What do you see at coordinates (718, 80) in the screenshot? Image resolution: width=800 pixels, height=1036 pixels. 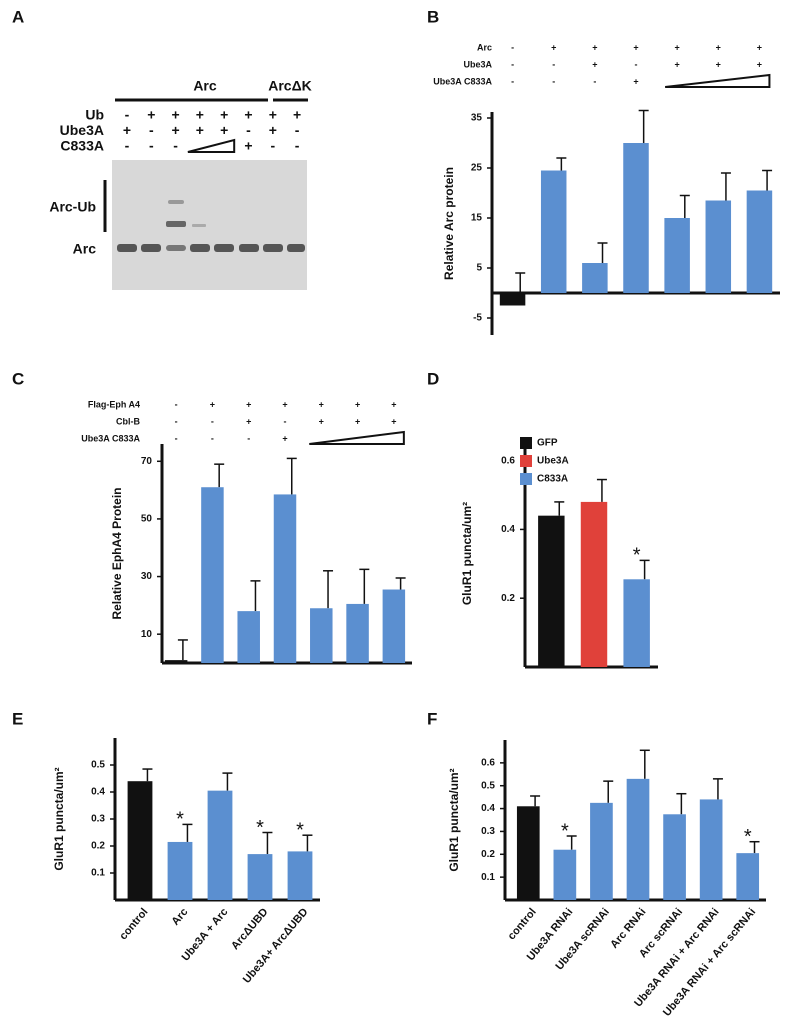 I see `wedge` at bounding box center [718, 80].